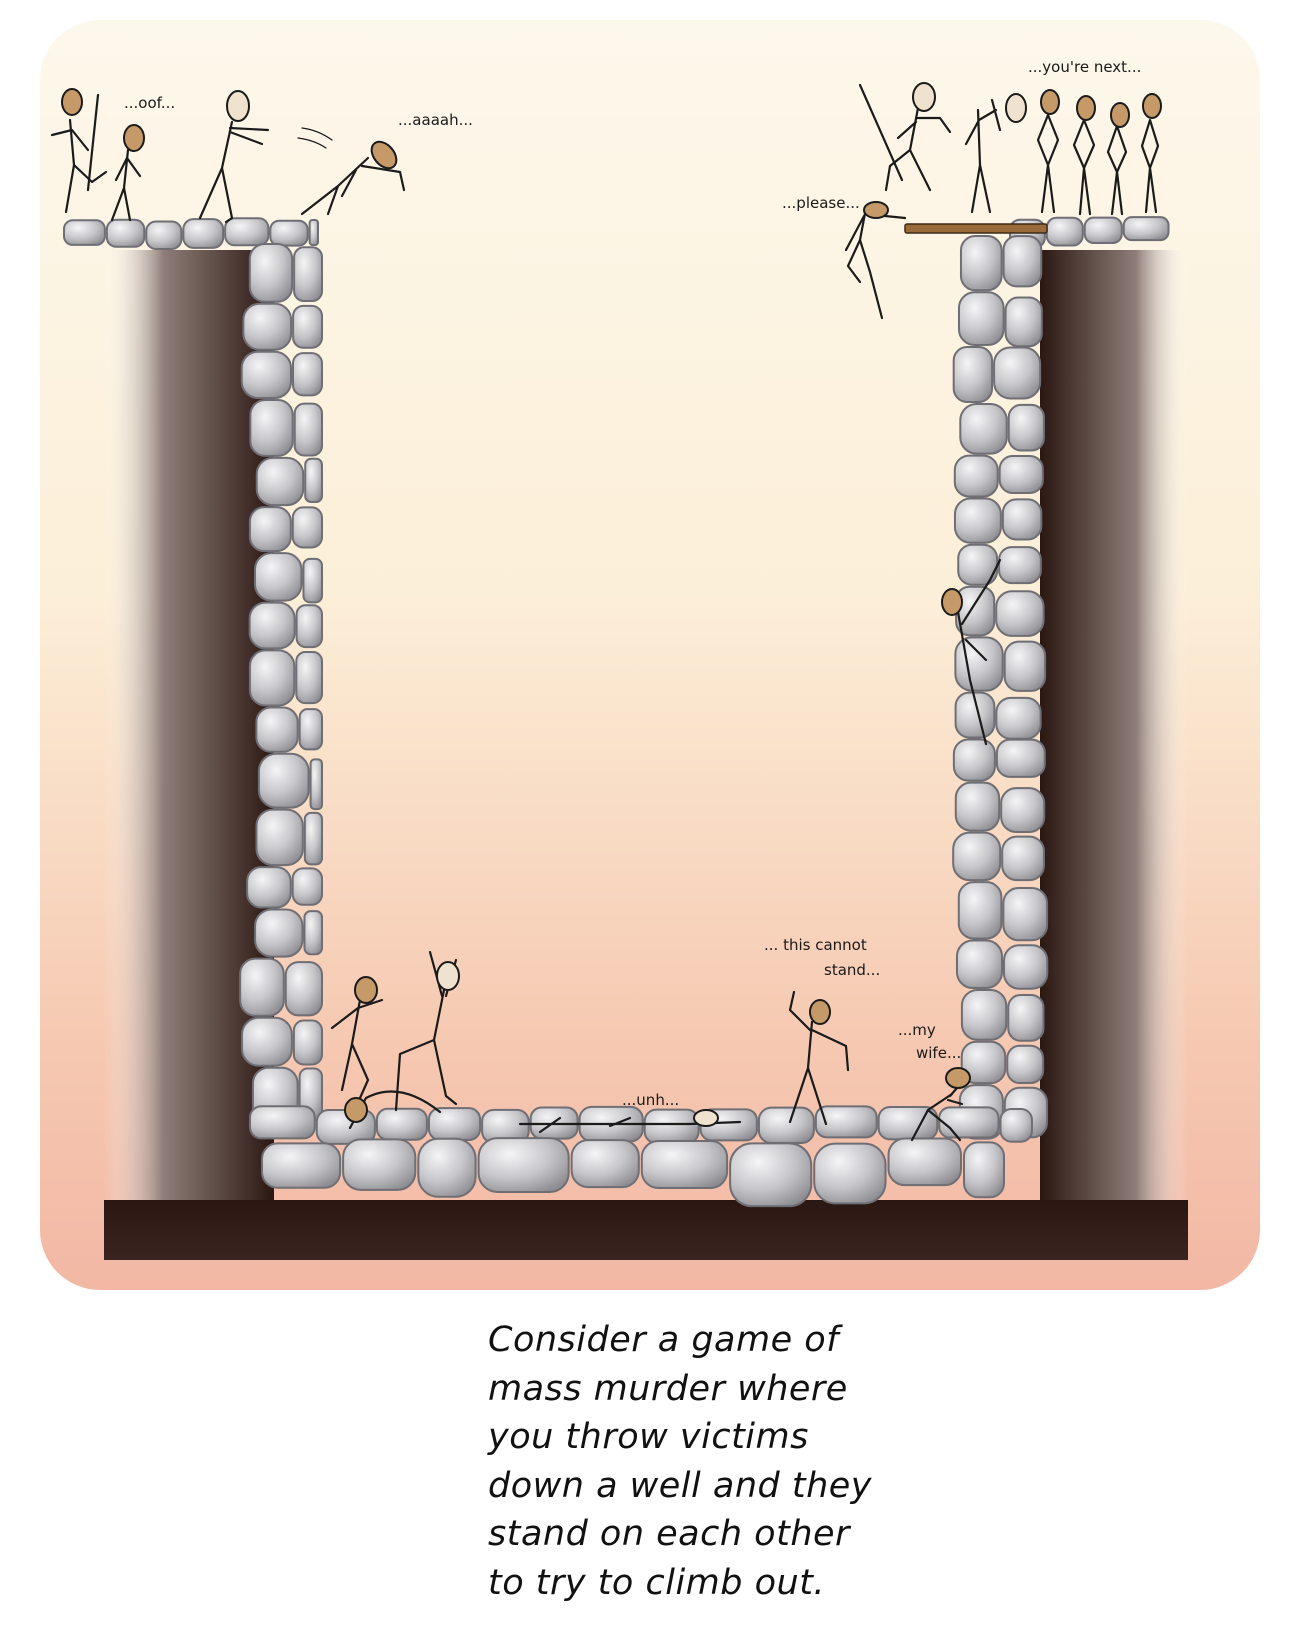 The height and width of the screenshot is (1628, 1302). What do you see at coordinates (917, 1030) in the screenshot?
I see `speech-my: ...my` at bounding box center [917, 1030].